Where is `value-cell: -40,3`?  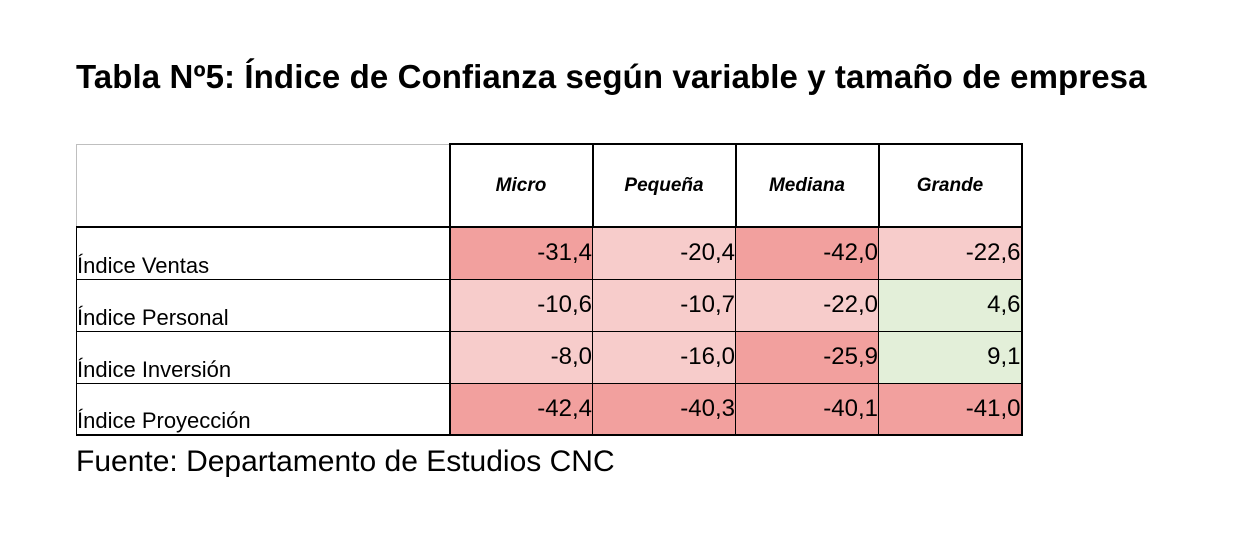
value-cell: -40,3 is located at coordinates (664, 409).